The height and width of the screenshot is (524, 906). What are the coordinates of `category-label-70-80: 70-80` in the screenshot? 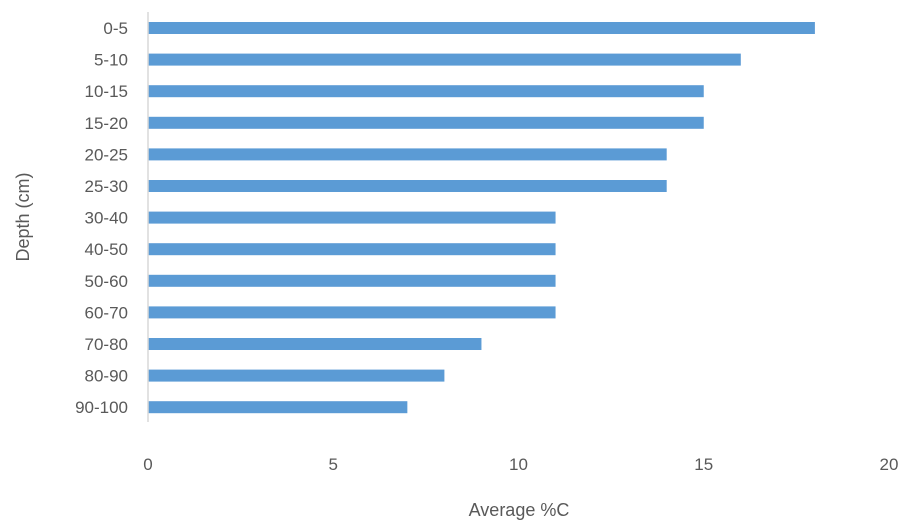 It's located at (106, 344).